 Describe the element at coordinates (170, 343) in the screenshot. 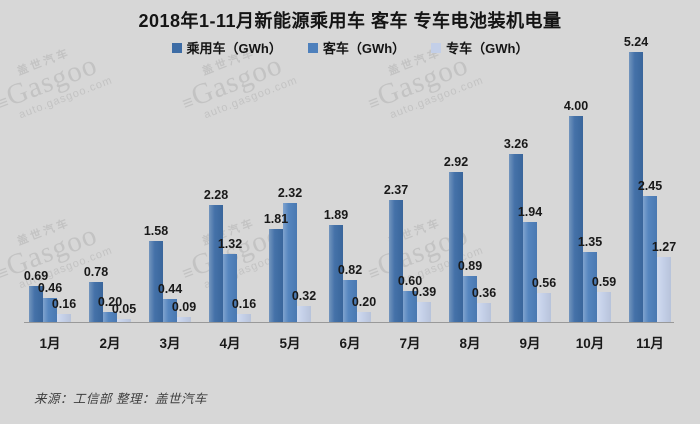

I see `x-axis-label: 3月` at that location.